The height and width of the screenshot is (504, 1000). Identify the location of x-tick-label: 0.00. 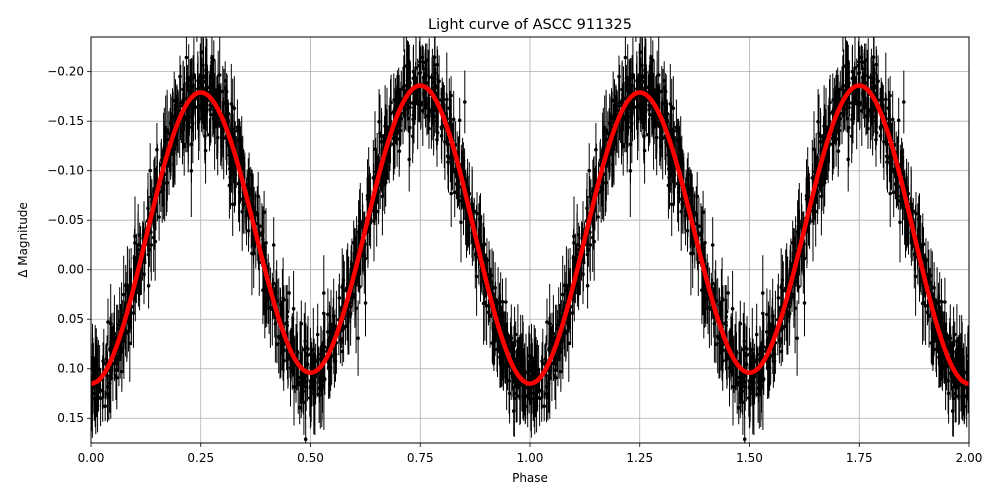
(91, 458).